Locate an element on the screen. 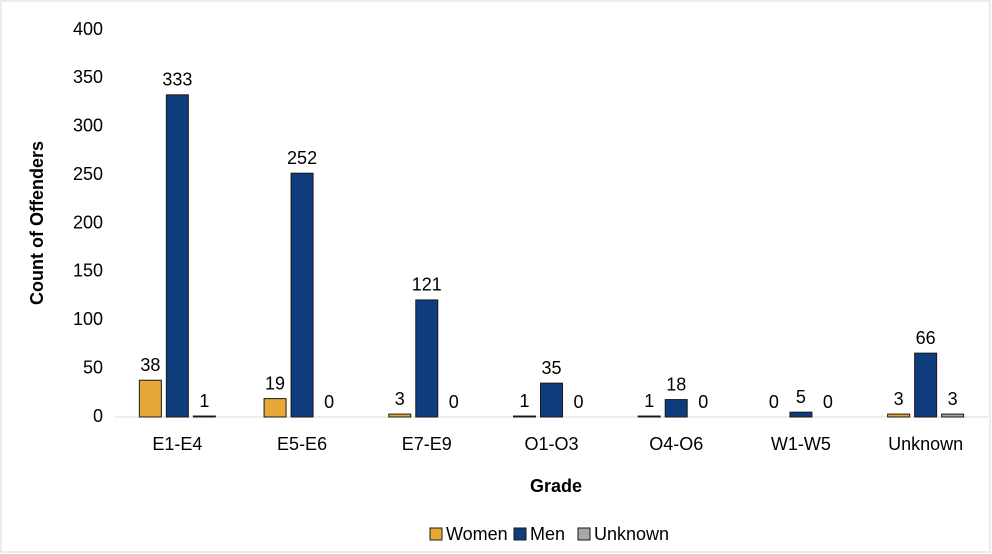 Image resolution: width=992 pixels, height=554 pixels. data-label: 252 is located at coordinates (302, 158).